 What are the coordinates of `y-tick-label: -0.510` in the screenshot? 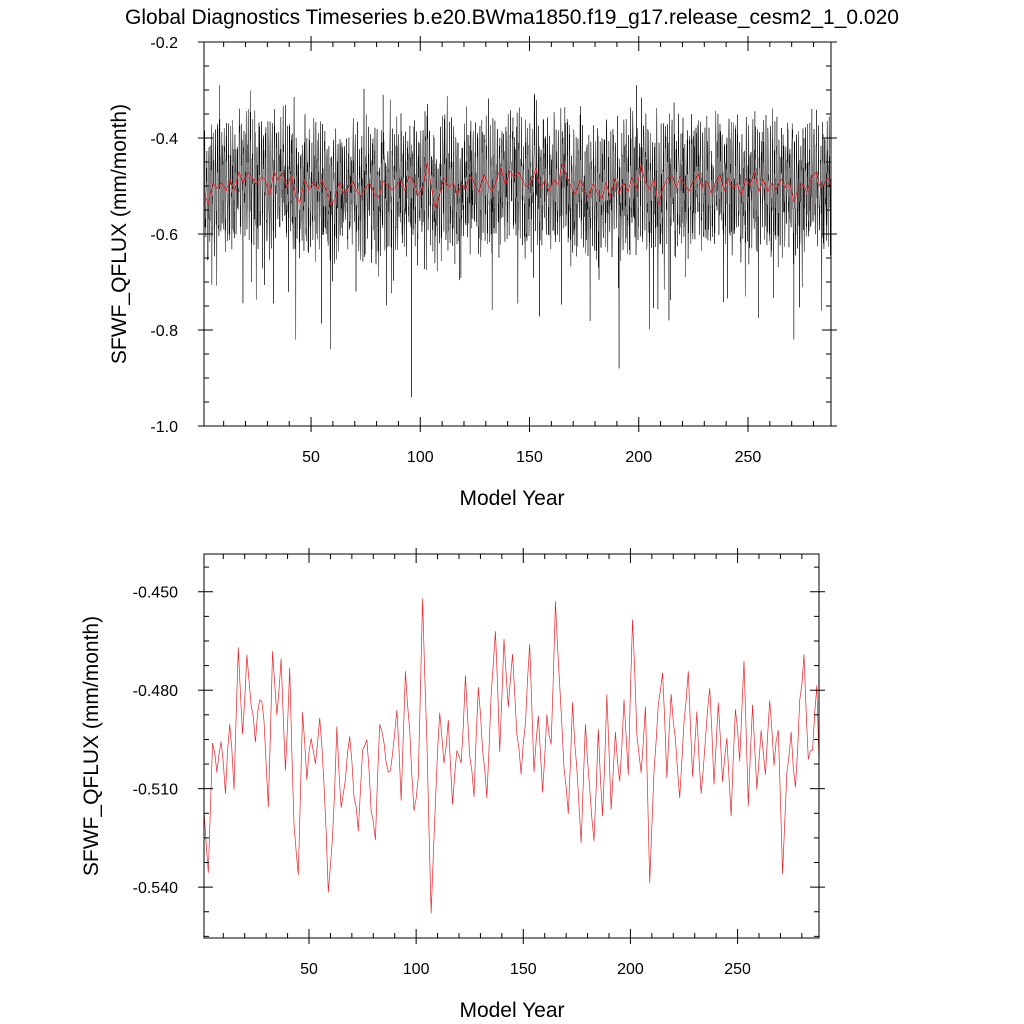 It's located at (155, 790).